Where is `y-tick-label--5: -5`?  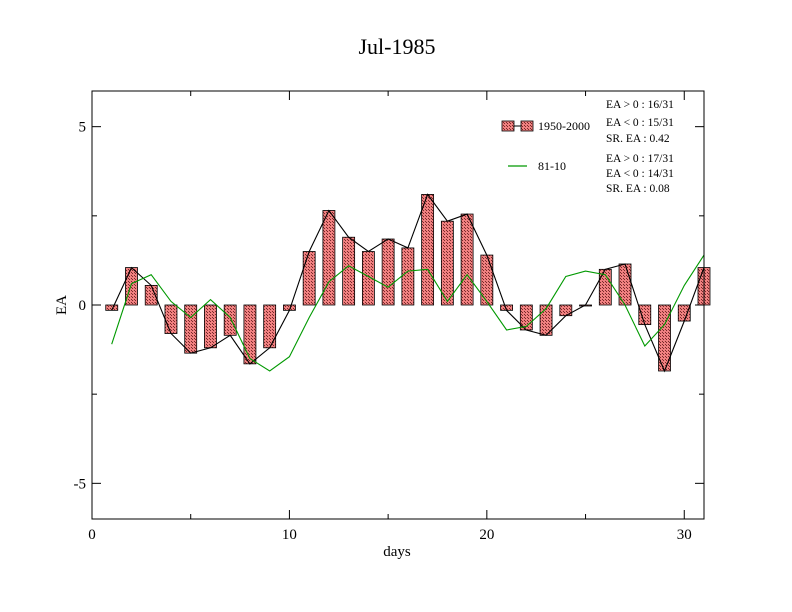 y-tick-label--5: -5 is located at coordinates (80, 484).